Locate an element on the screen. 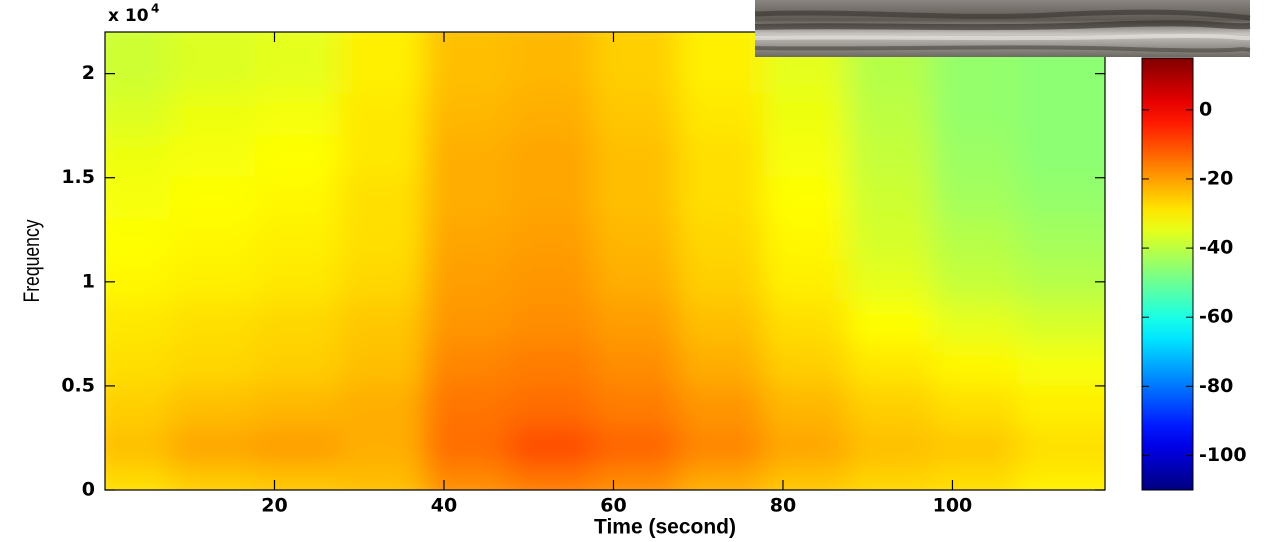  y-tick-label: 1.5 is located at coordinates (78, 177).